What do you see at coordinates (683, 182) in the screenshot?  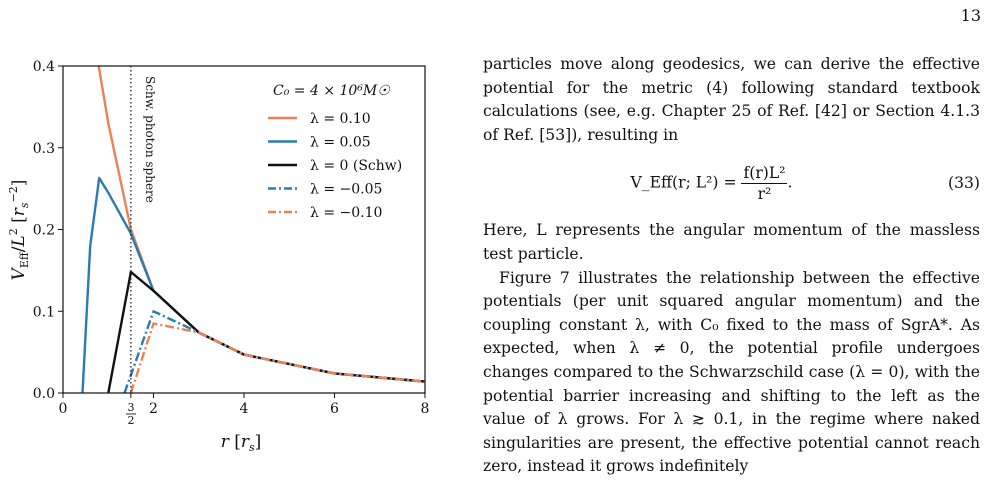 I see `equation-lhs: V_Eff(r; L²) =` at bounding box center [683, 182].